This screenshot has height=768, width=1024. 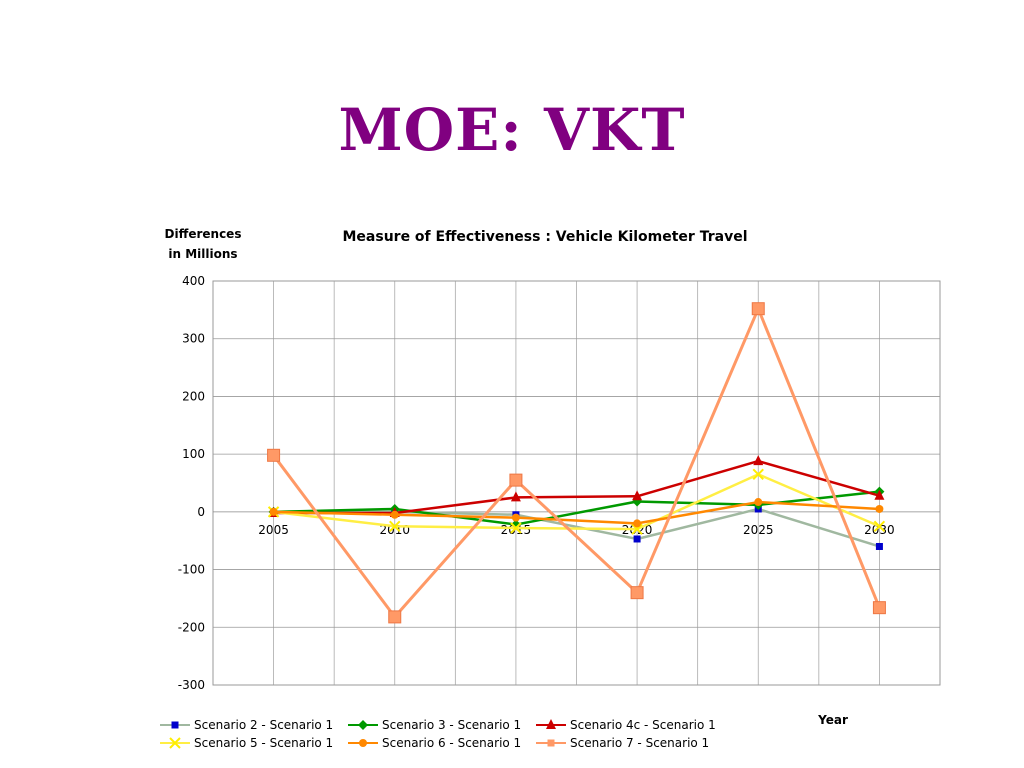 I want to click on legend-label: Scenario 6 - Scenario 1, so click(x=452, y=743).